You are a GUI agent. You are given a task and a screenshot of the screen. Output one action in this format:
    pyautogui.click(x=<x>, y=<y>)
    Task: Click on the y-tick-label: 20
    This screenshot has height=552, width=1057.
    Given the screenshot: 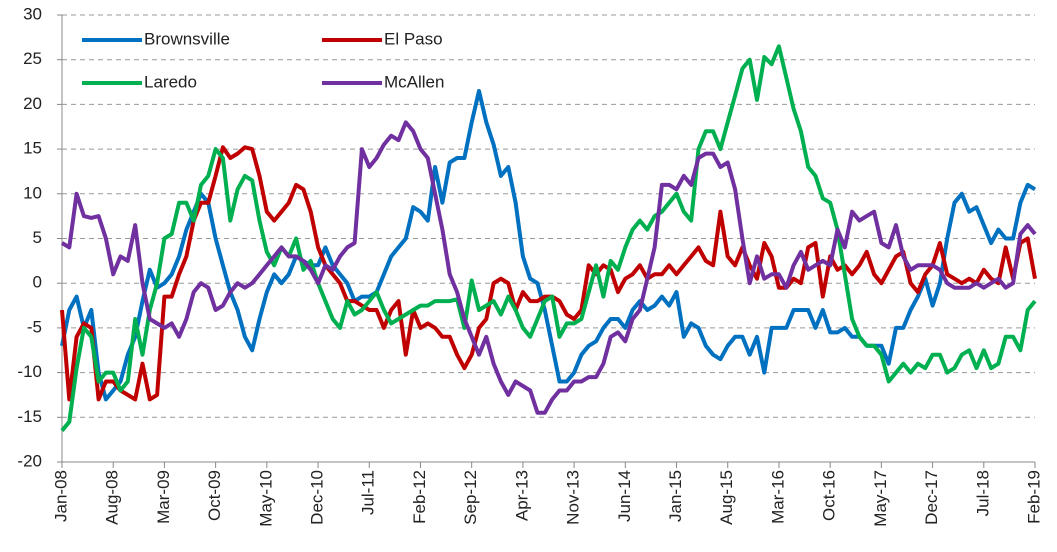 What is the action you would take?
    pyautogui.click(x=32, y=103)
    